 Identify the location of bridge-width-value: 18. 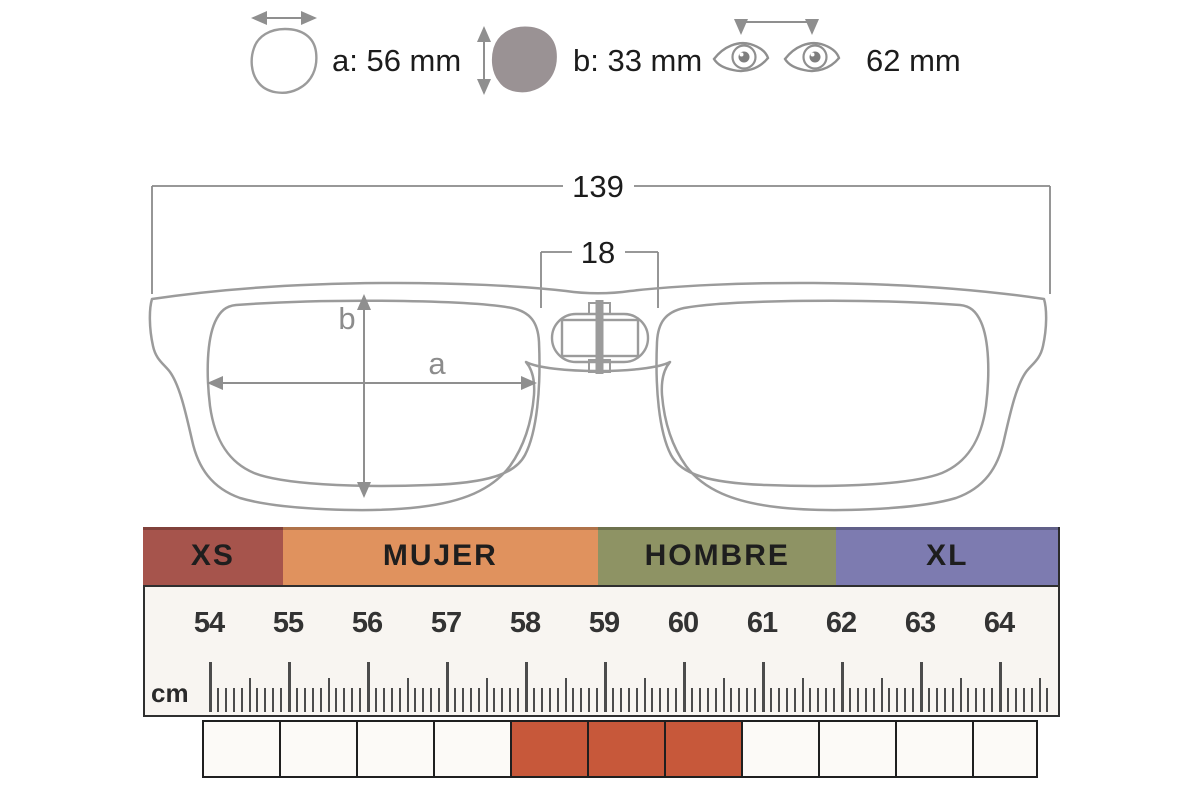
(598, 252).